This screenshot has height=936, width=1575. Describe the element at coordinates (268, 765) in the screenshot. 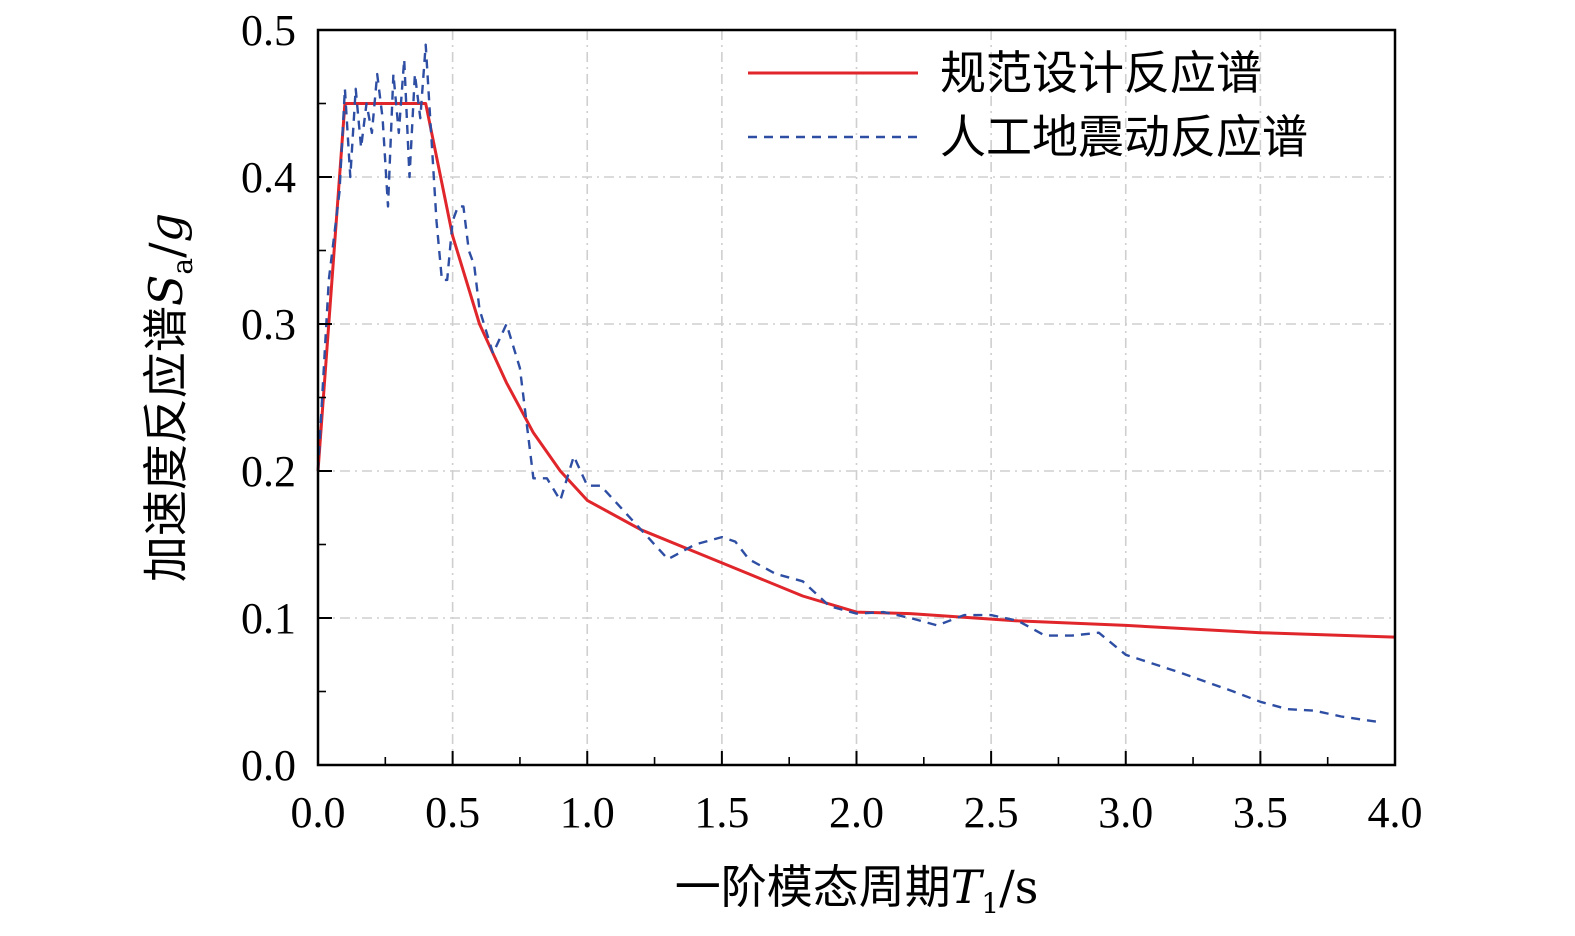

I see `y-tick-label: 0.0` at that location.